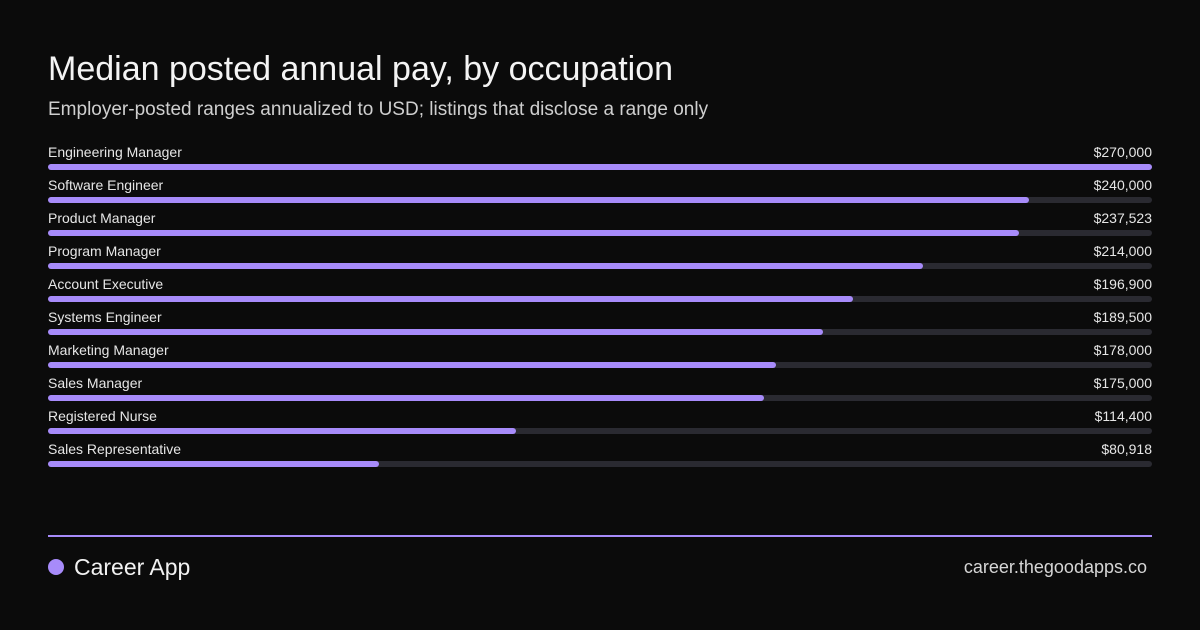 This screenshot has height=630, width=1200. What do you see at coordinates (1122, 185) in the screenshot?
I see `bar-value-label: $240,000` at bounding box center [1122, 185].